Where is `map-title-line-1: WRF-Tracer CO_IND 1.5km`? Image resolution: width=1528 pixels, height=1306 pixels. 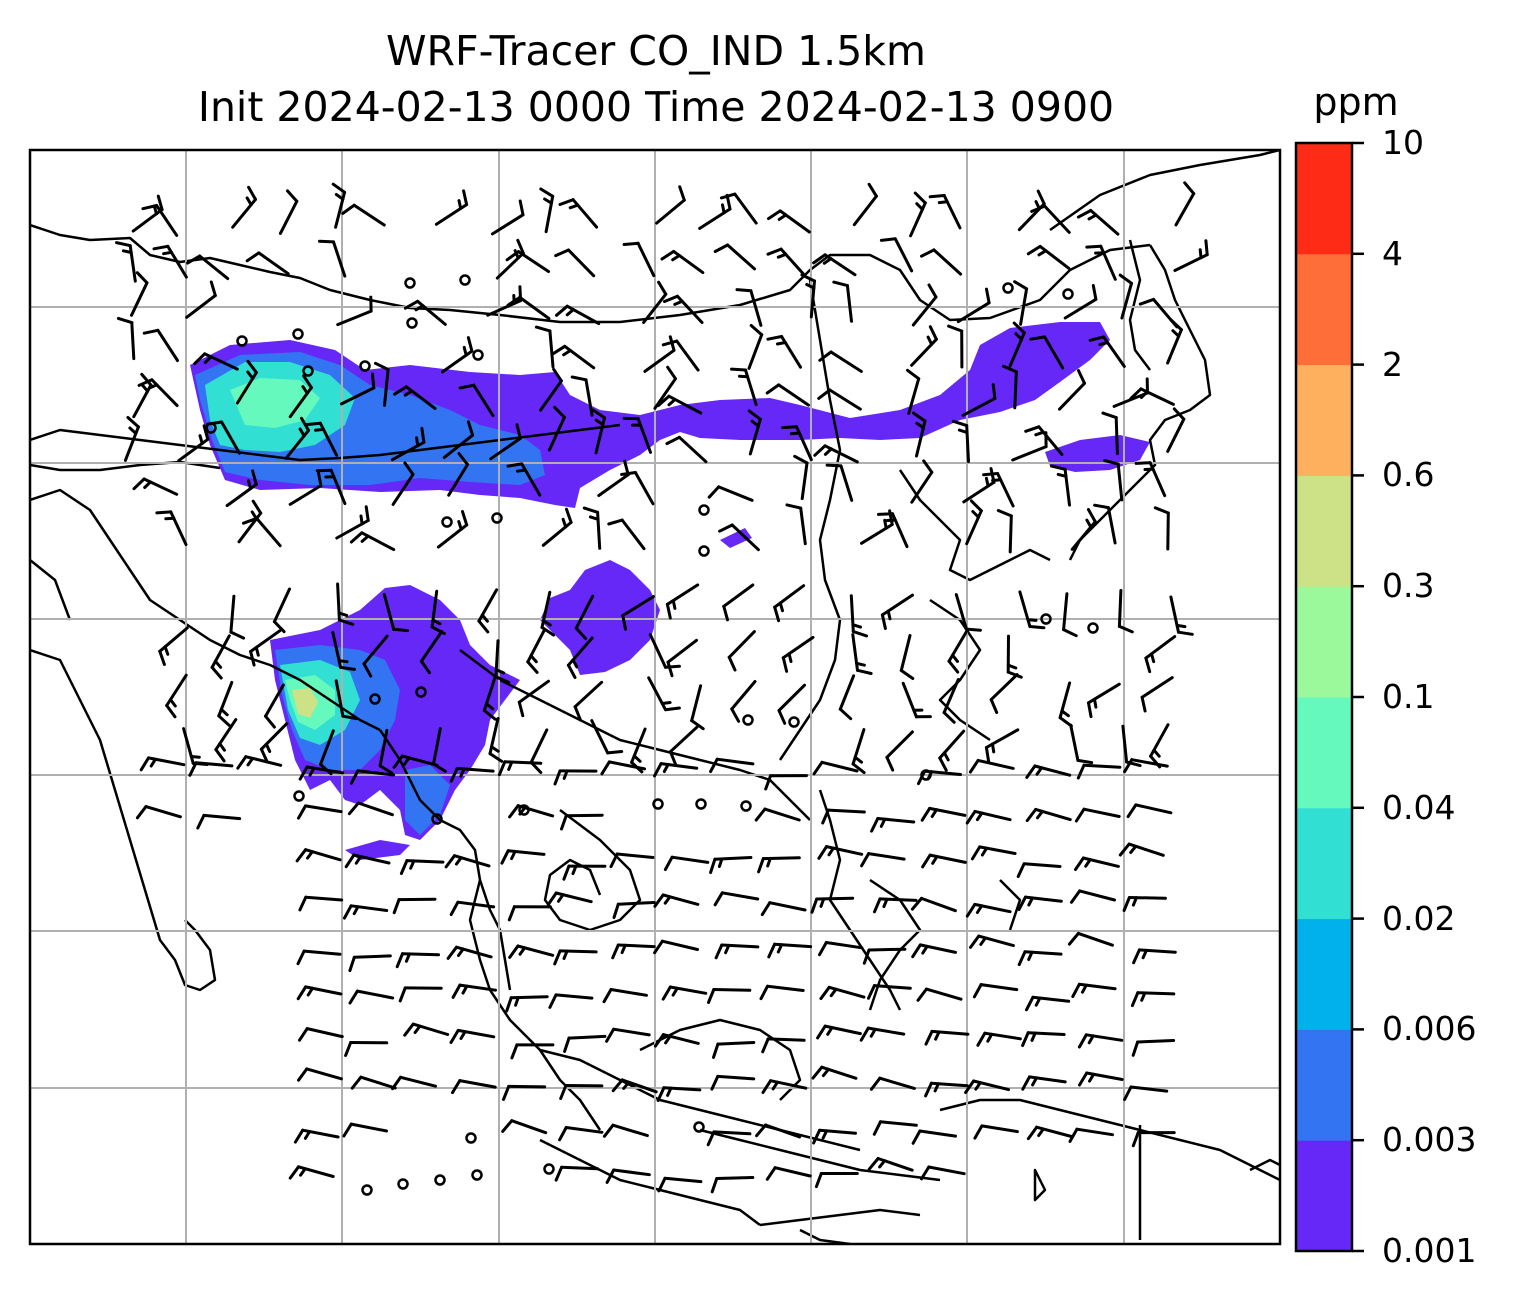
map-title-line-1: WRF-Tracer CO_IND 1.5km is located at coordinates (656, 51).